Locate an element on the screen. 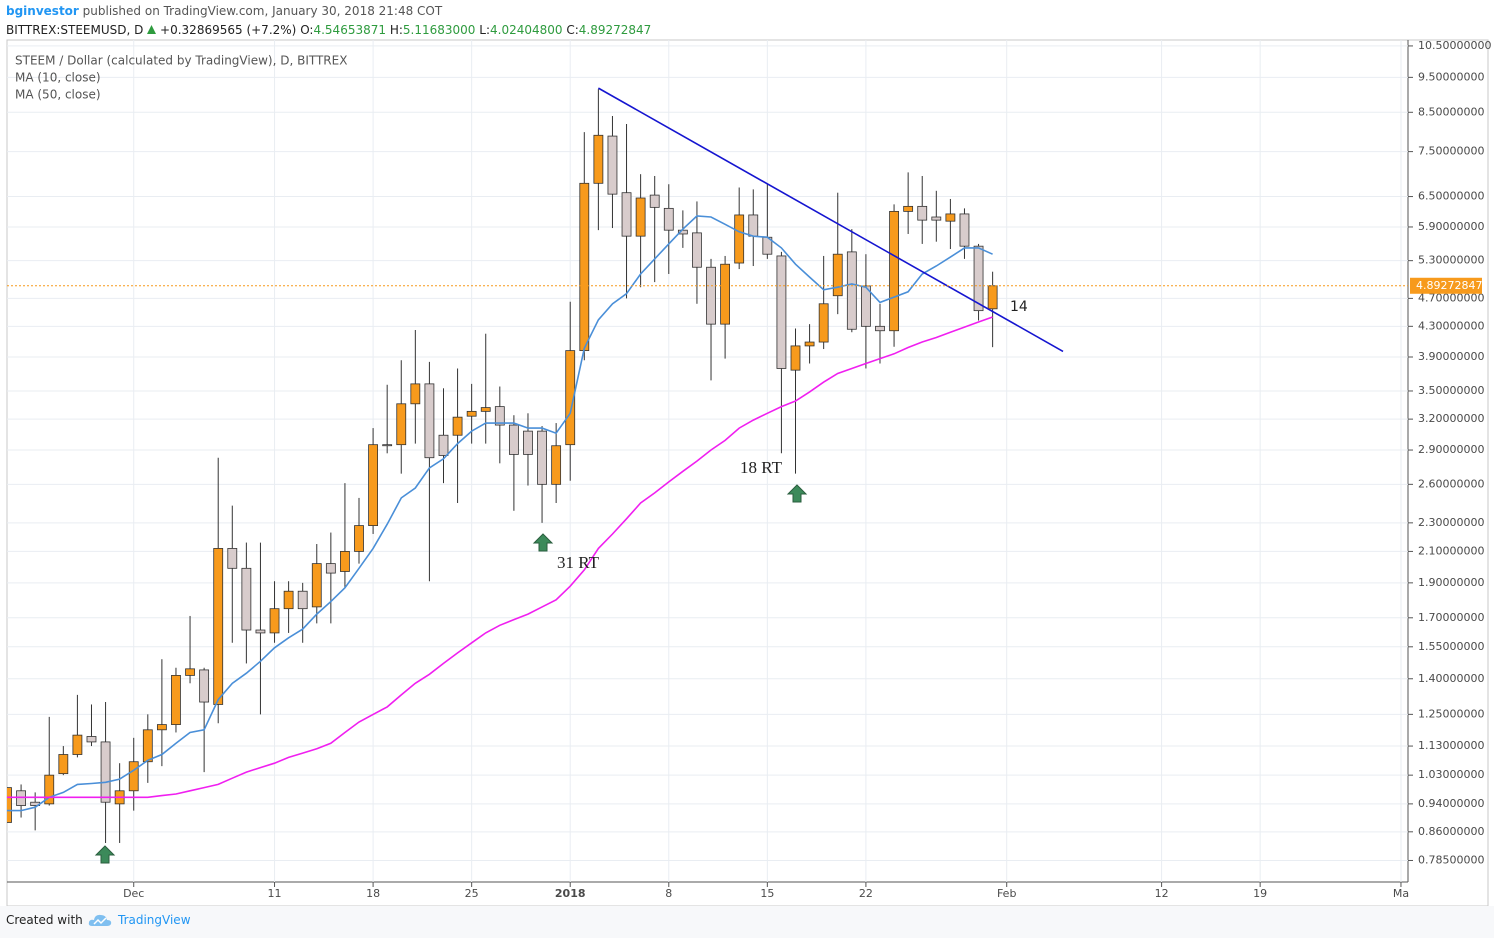  y-tick-label: 0.78500000 is located at coordinates (1451, 859).